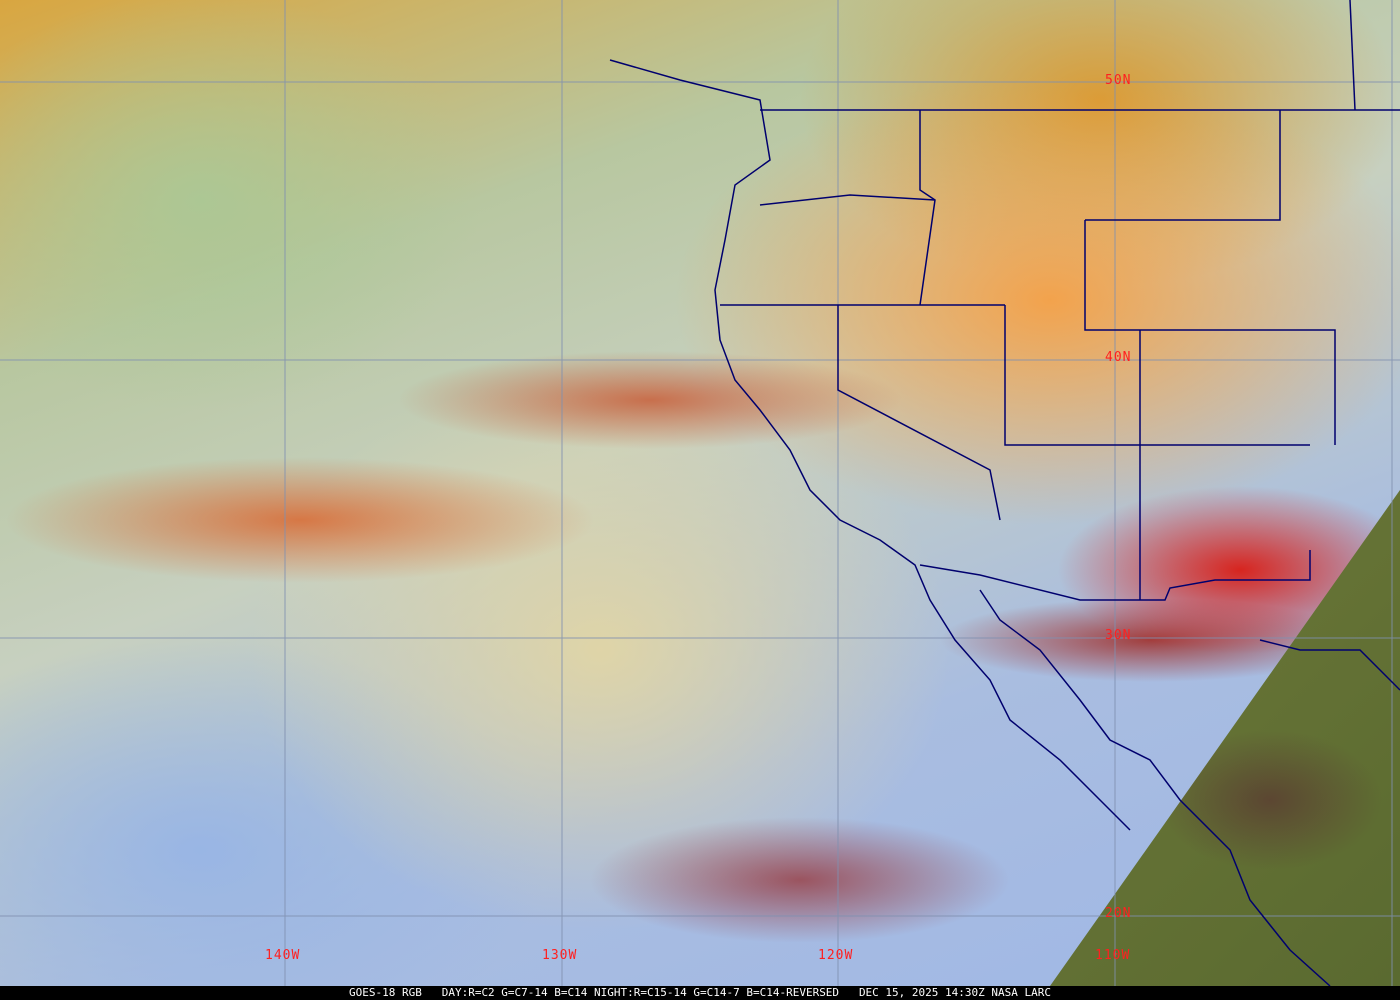 The height and width of the screenshot is (1000, 1400). I want to click on caption-credit: NASA LARC, so click(1021, 992).